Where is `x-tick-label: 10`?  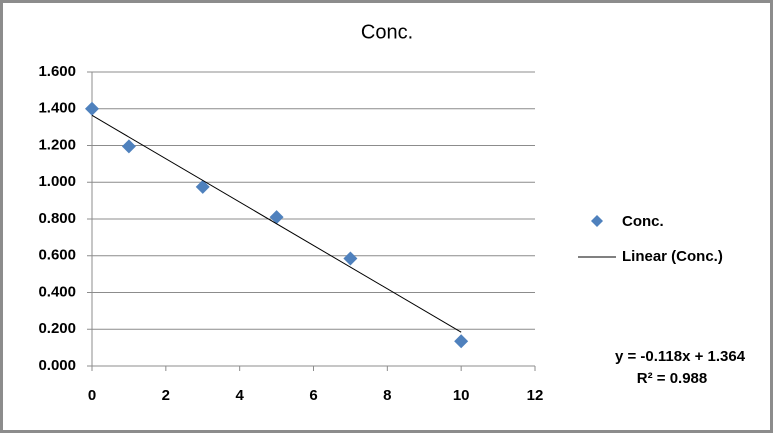
x-tick-label: 10 is located at coordinates (461, 395).